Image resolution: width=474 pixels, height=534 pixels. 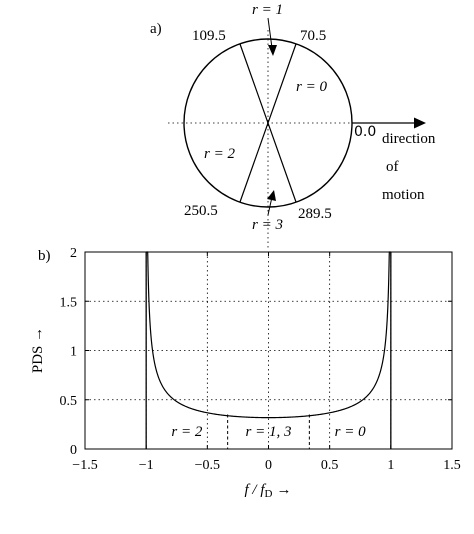 I want to click on y-tick-label: 0, so click(x=73, y=450).